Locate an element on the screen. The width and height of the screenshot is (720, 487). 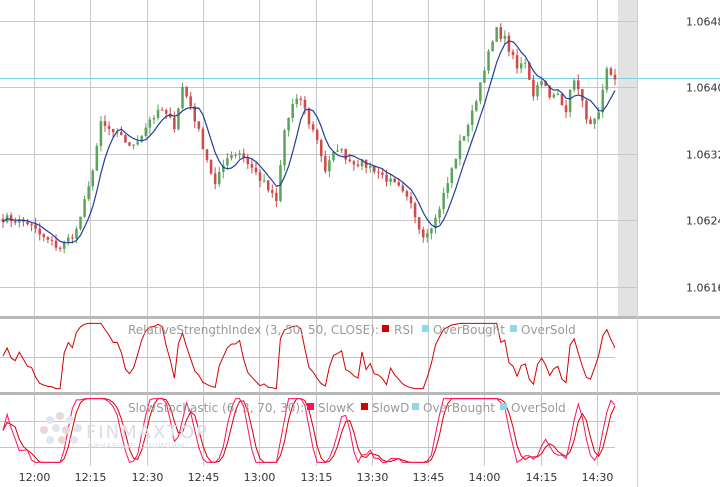
stochastic-legend-overbought-swatch is located at coordinates (415, 406).